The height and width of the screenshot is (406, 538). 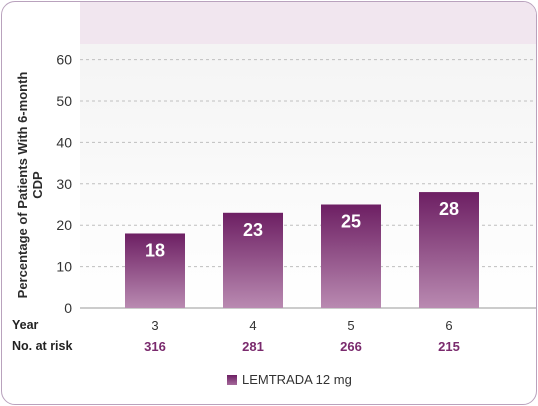 I want to click on x-tick-label: 4, so click(x=252, y=325).